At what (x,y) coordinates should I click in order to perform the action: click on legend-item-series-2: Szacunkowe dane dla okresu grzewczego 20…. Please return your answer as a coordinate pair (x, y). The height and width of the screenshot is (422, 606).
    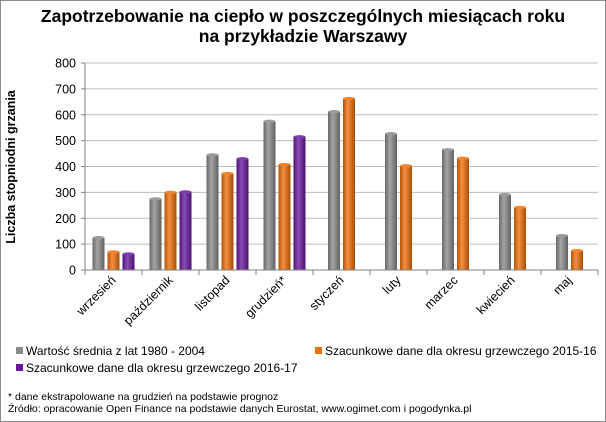
    Looking at the image, I should click on (456, 351).